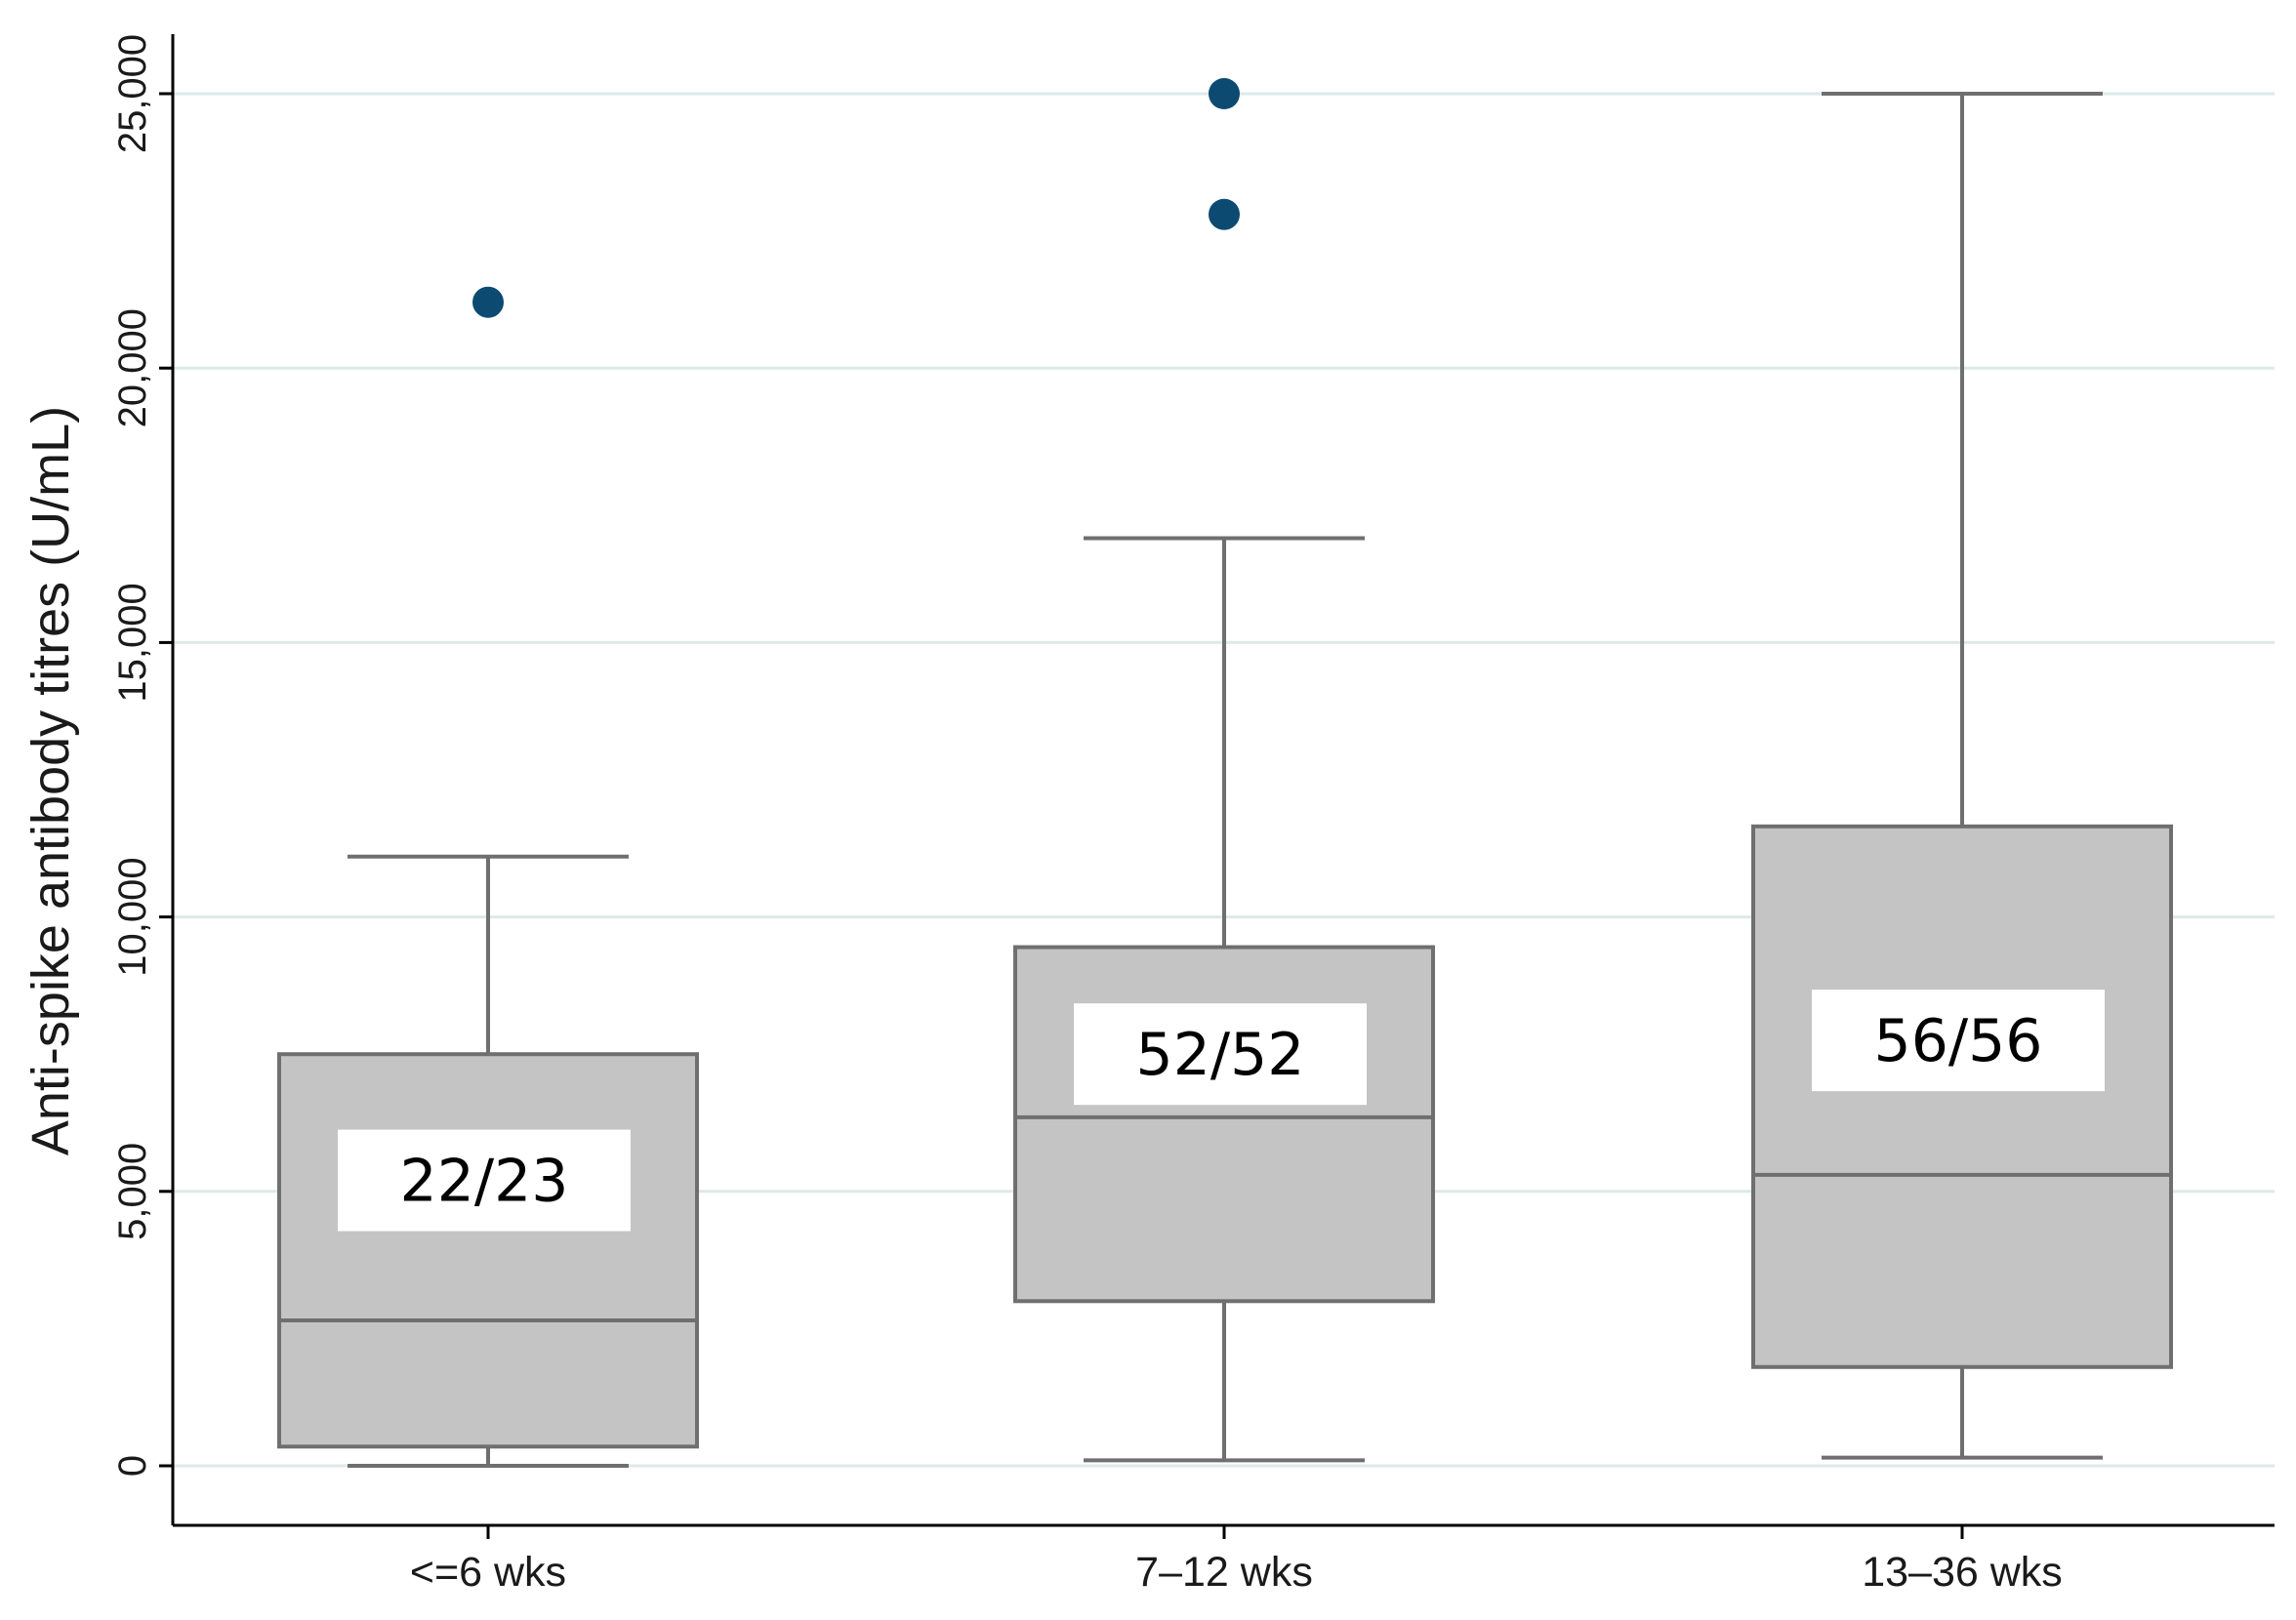  I want to click on y-tick-label: 0, so click(132, 1466).